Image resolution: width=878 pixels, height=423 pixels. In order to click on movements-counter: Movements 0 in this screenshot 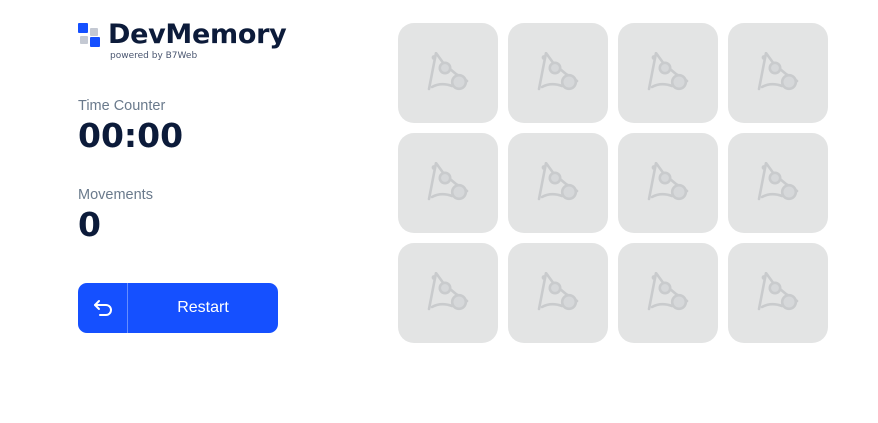, I will do `click(115, 215)`.